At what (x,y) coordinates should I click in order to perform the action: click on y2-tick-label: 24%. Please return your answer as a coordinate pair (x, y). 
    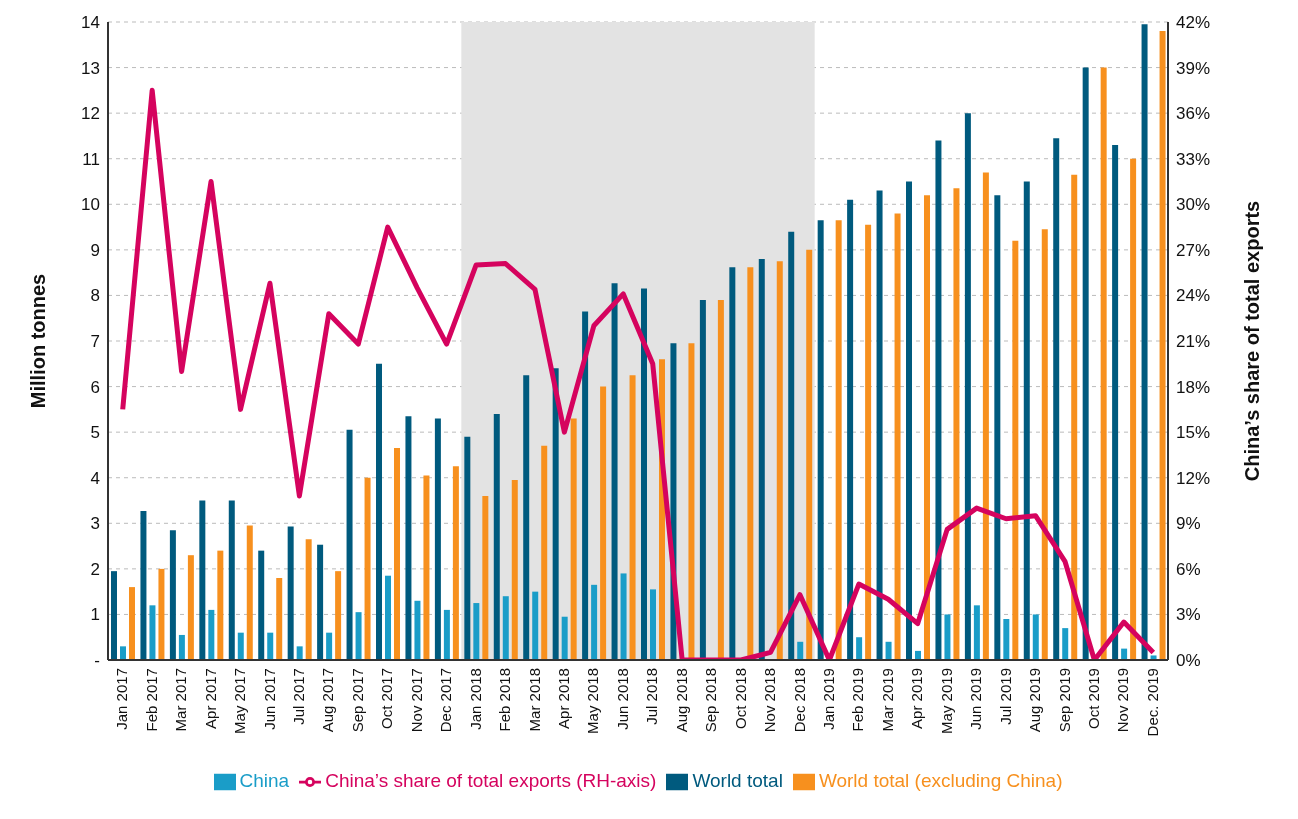
    Looking at the image, I should click on (1193, 296).